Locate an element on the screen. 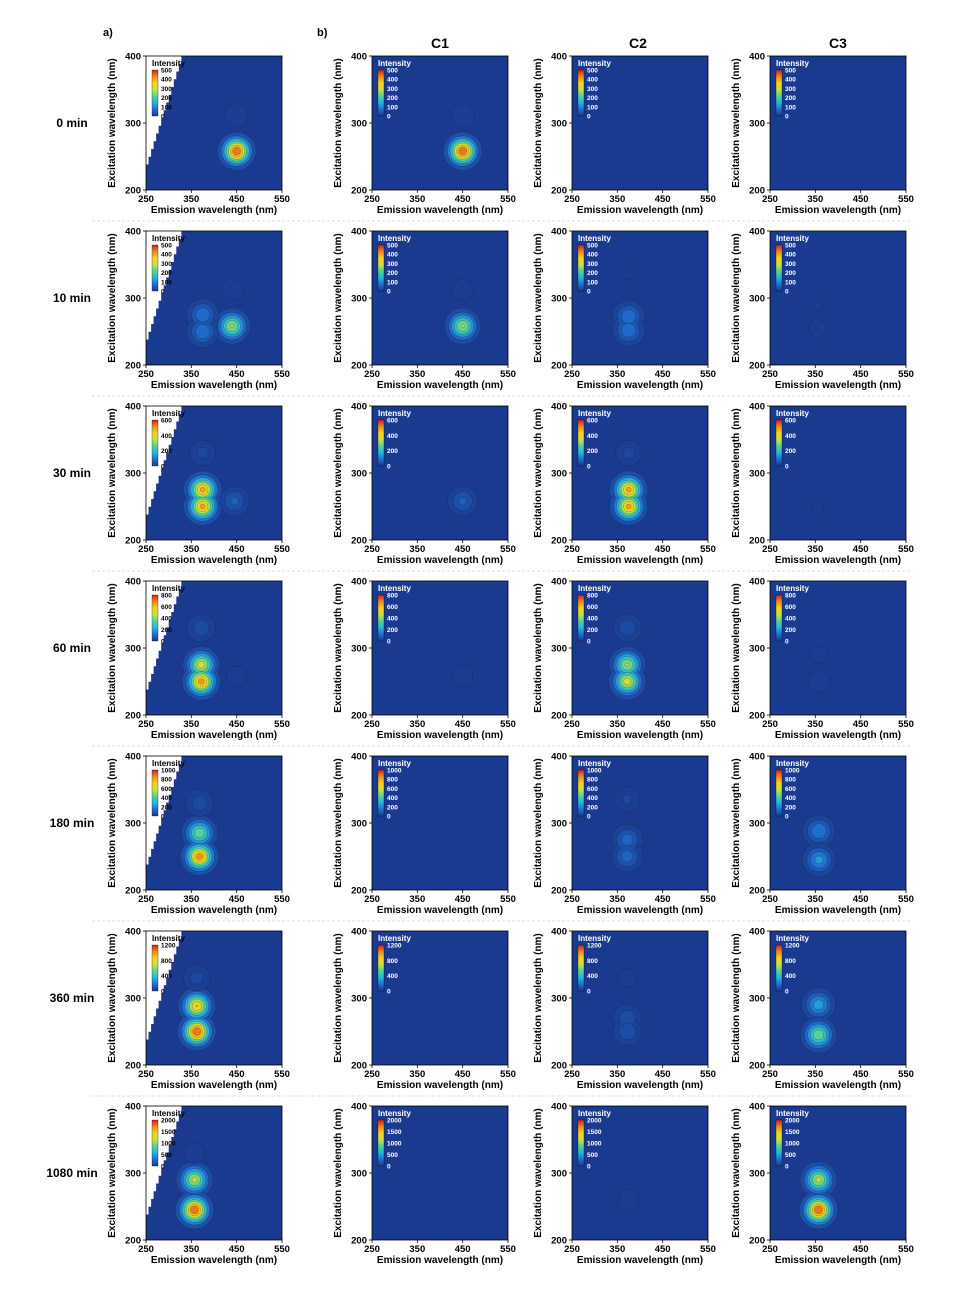 This screenshot has width=971, height=1294. legend-tick-label: 2000 is located at coordinates (792, 1121).